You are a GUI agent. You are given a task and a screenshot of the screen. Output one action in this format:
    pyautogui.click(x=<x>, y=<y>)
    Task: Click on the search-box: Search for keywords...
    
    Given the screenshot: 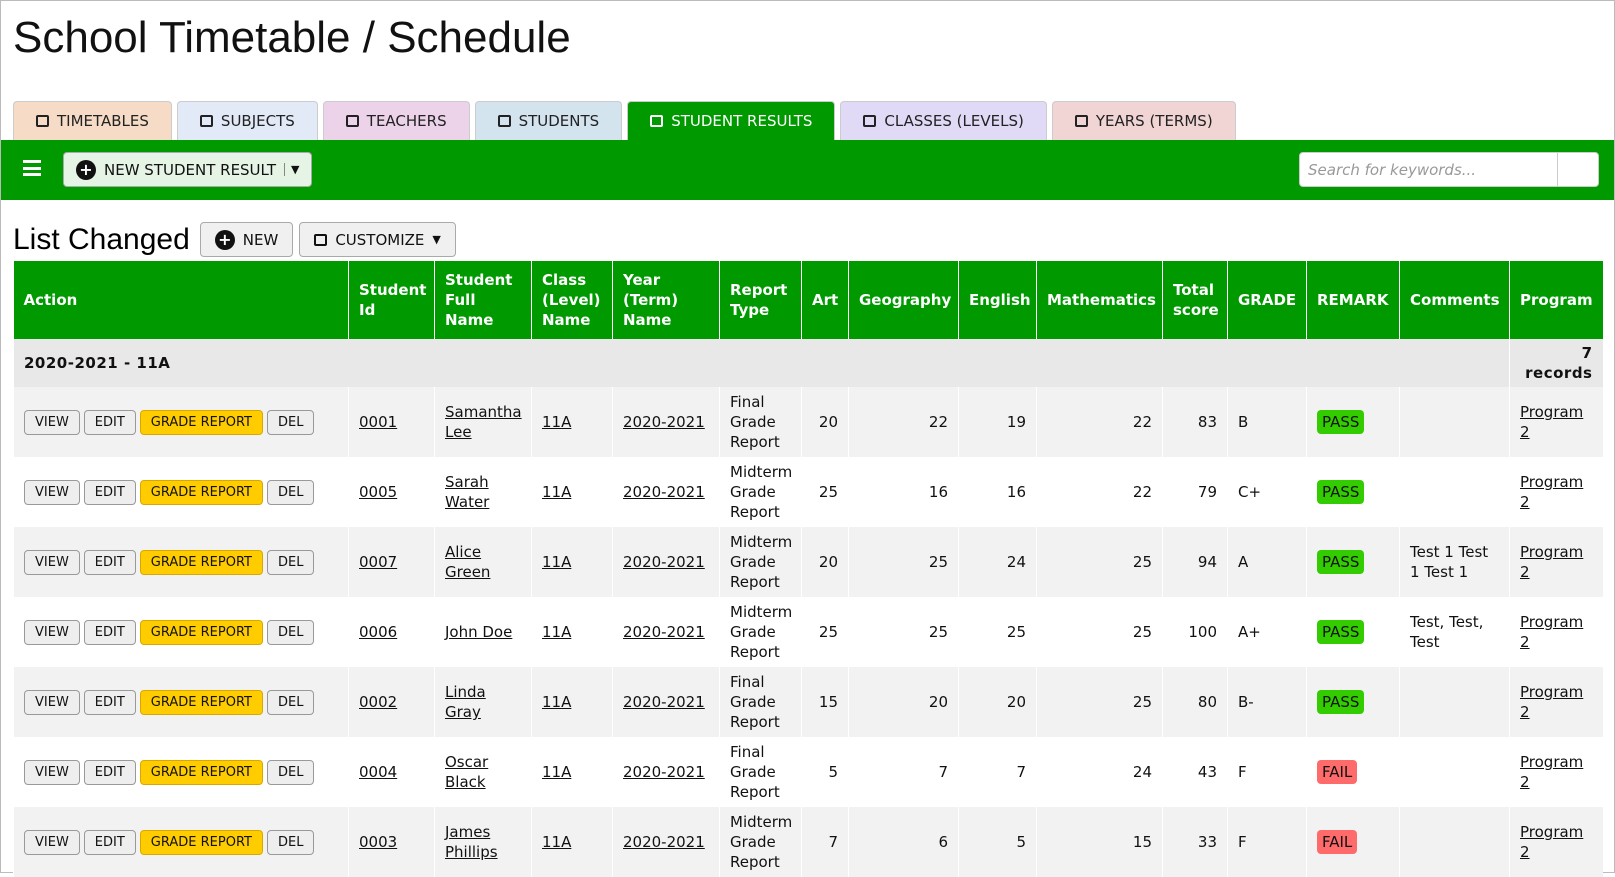 What is the action you would take?
    pyautogui.click(x=1449, y=169)
    